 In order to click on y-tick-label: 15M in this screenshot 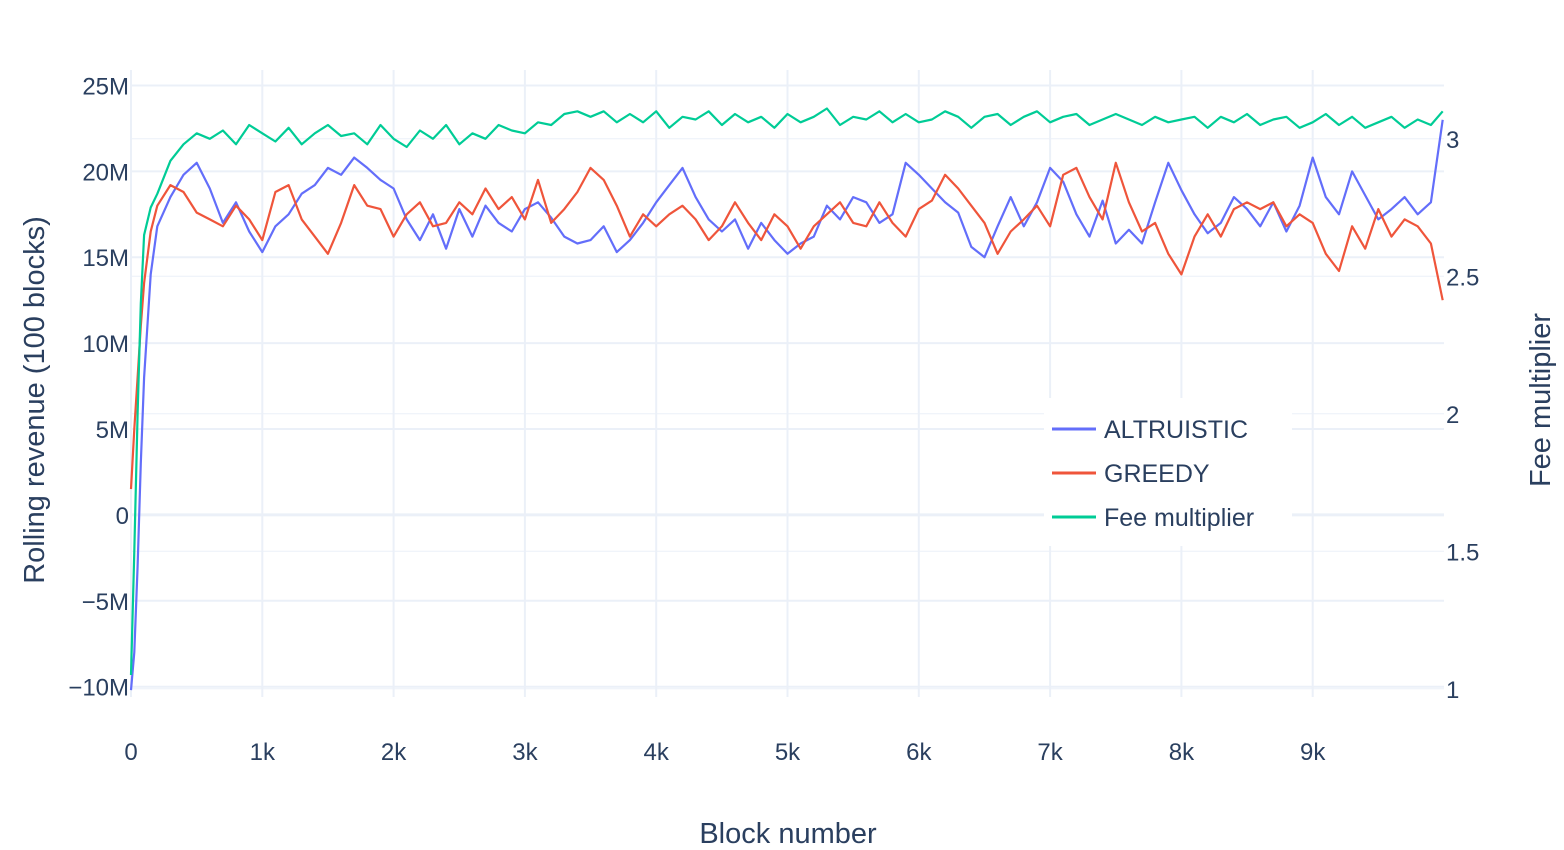, I will do `click(105, 258)`.